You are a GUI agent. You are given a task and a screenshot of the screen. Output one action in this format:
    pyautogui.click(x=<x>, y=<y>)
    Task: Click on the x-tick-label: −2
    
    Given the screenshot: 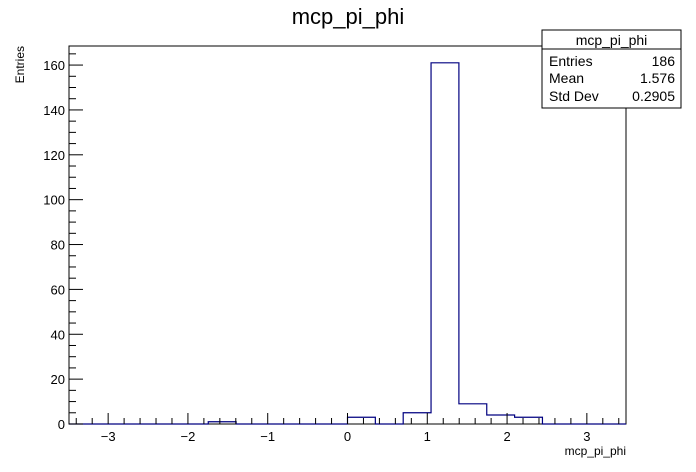 What is the action you would take?
    pyautogui.click(x=188, y=436)
    